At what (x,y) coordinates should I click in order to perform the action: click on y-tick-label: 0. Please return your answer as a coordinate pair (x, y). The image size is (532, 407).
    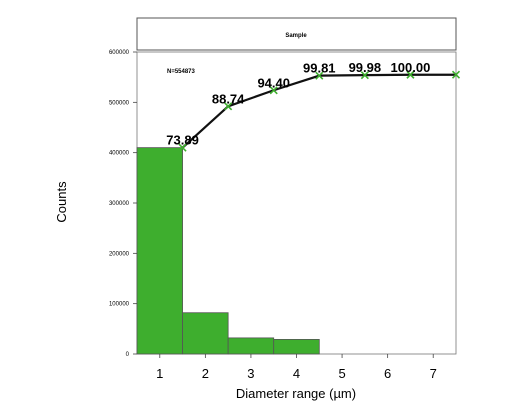
    Looking at the image, I should click on (128, 355).